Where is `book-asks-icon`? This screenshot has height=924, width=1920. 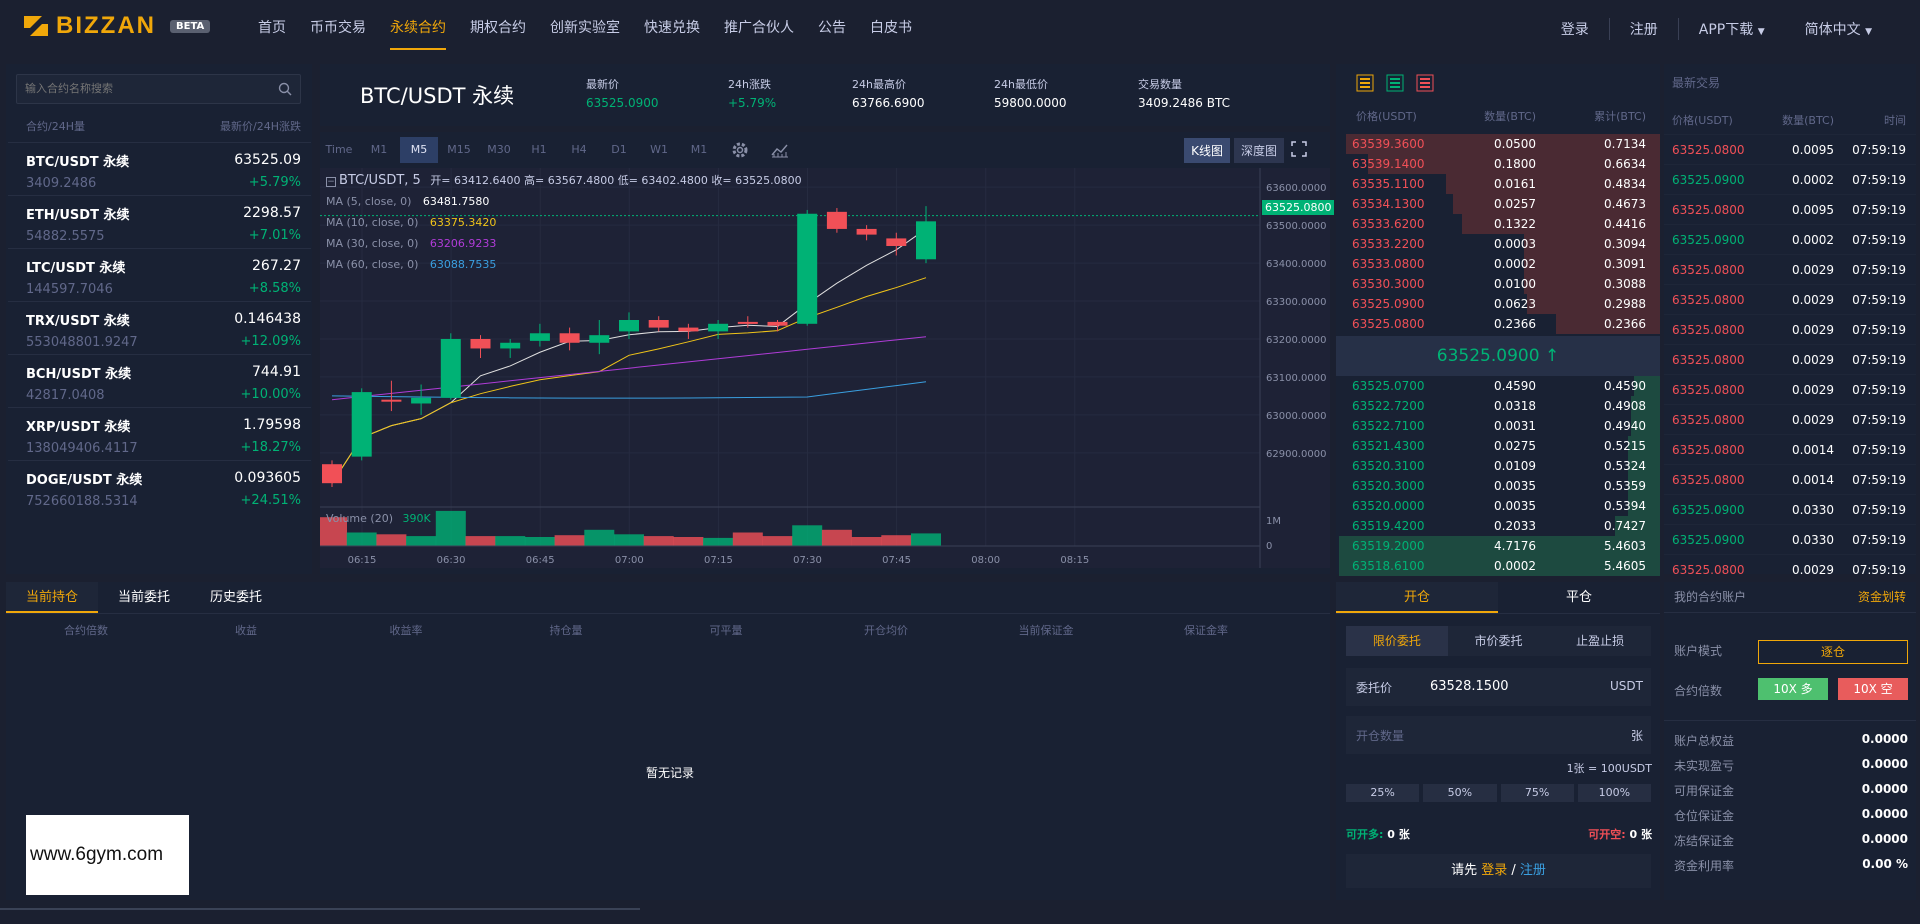 book-asks-icon is located at coordinates (1425, 83).